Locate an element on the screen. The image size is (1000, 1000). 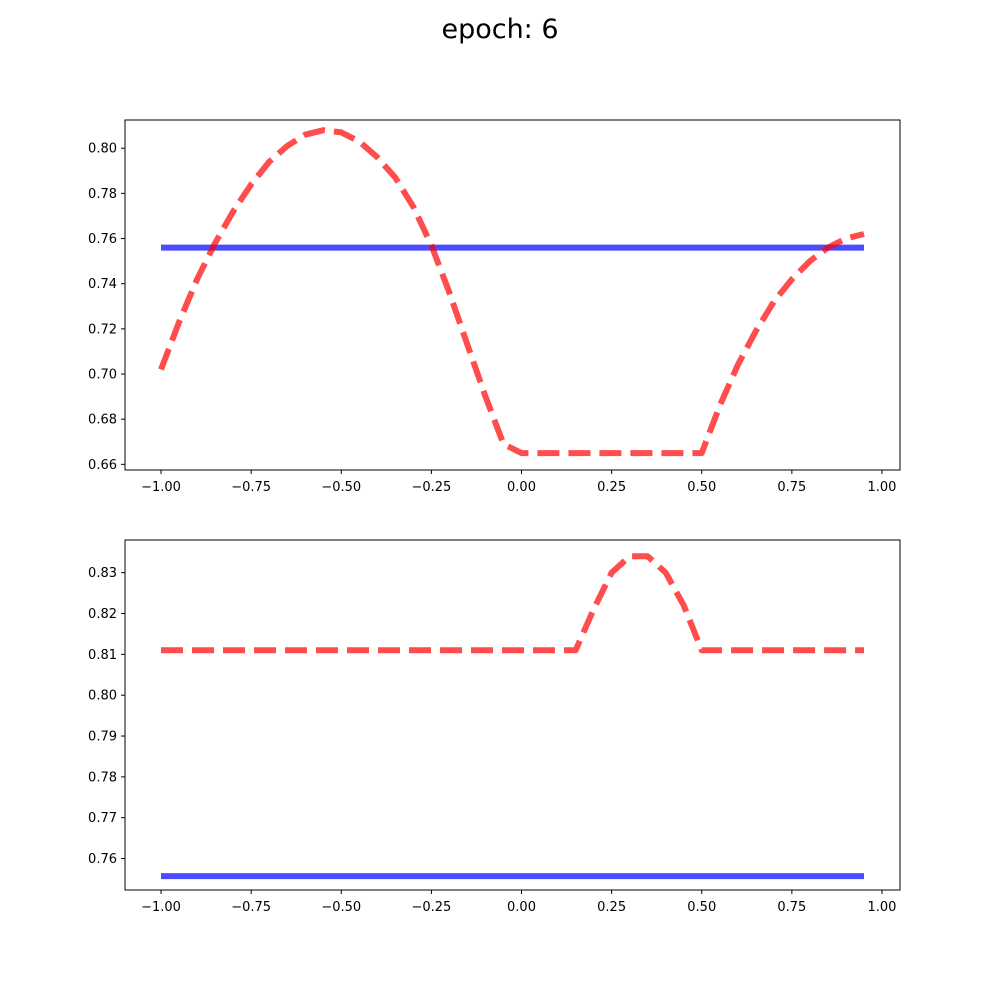
series-dashed-line is located at coordinates (512, 603).